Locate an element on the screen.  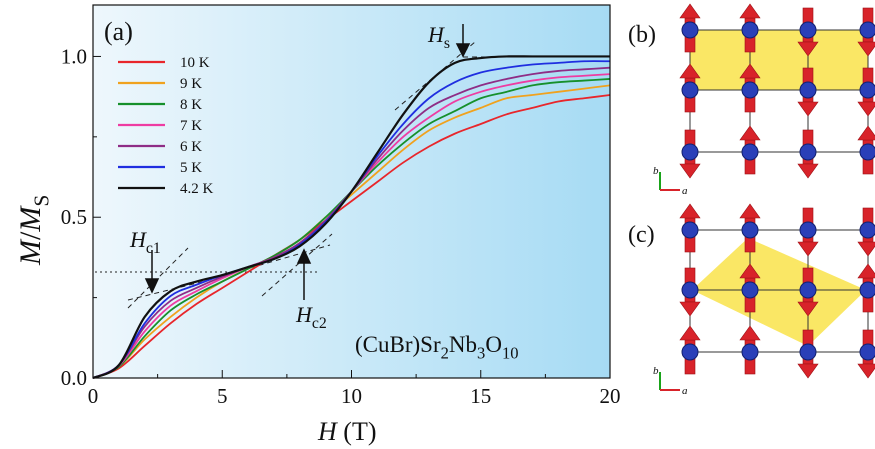
legend-label: 5 K is located at coordinates (191, 168).